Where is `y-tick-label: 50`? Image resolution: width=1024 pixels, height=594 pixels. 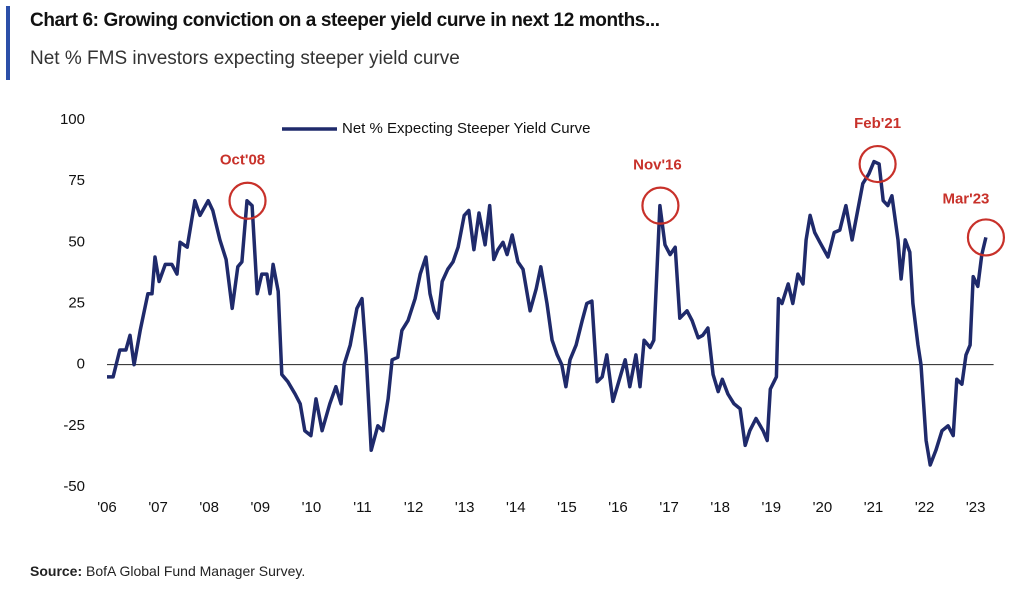 y-tick-label: 50 is located at coordinates (76, 241).